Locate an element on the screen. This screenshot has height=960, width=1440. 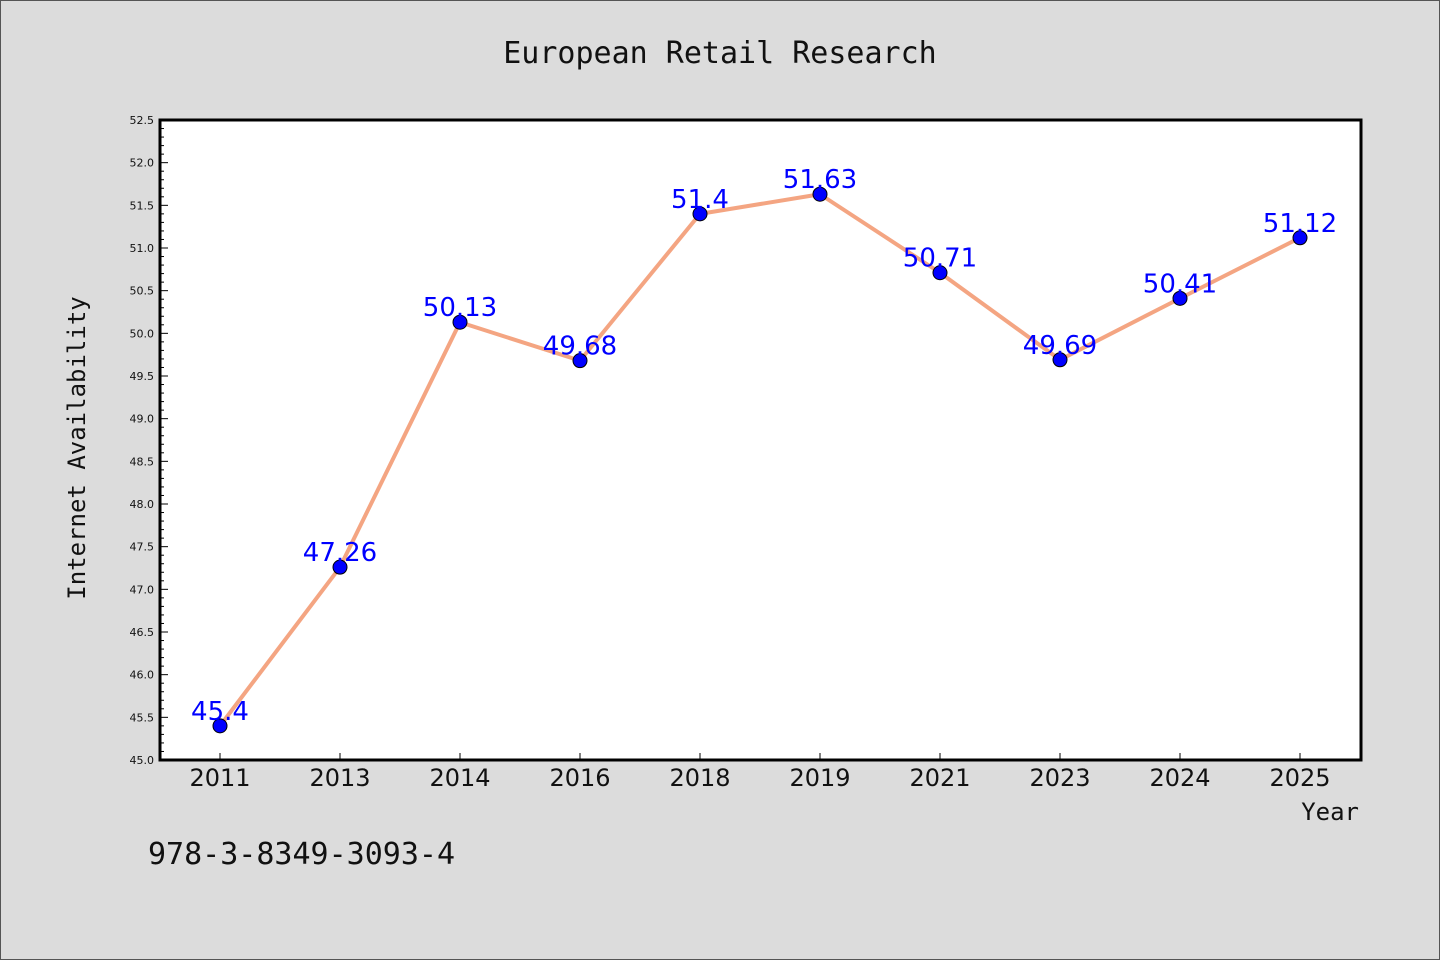
x-tick-label: 2019 is located at coordinates (819, 778).